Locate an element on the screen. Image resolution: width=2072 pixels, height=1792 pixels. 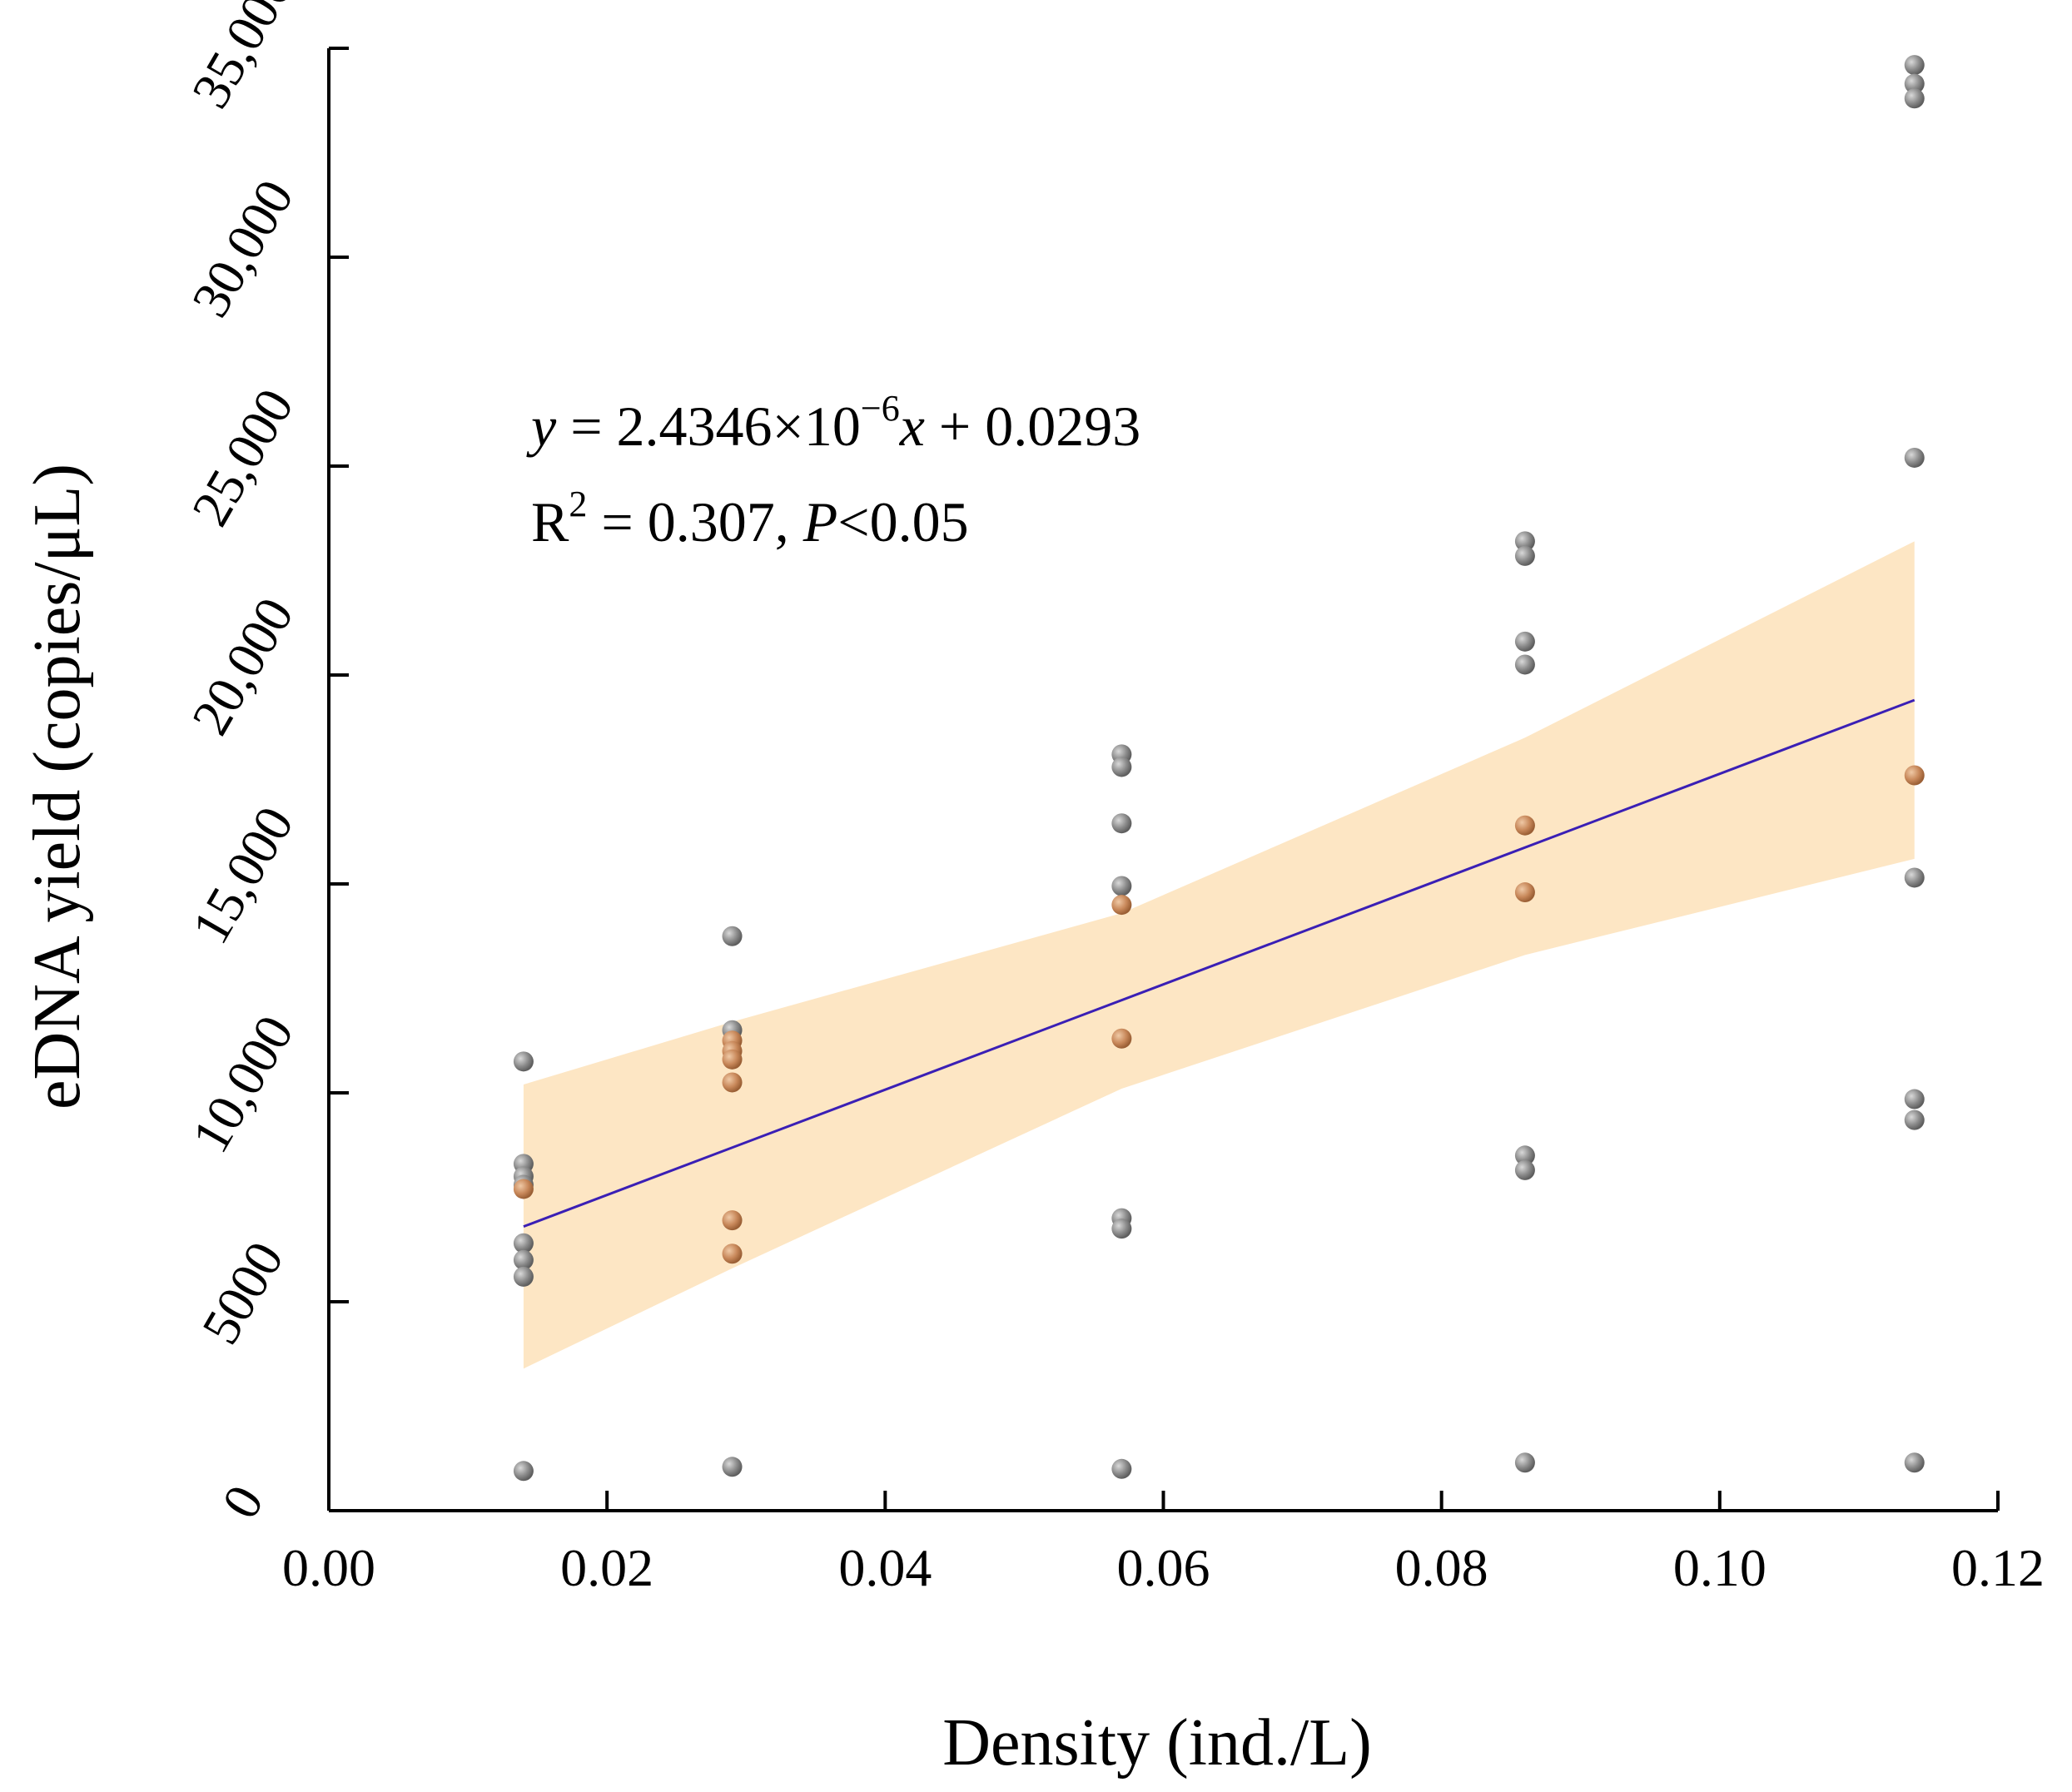
y-tick-label: 15,000 is located at coordinates (243, 875).